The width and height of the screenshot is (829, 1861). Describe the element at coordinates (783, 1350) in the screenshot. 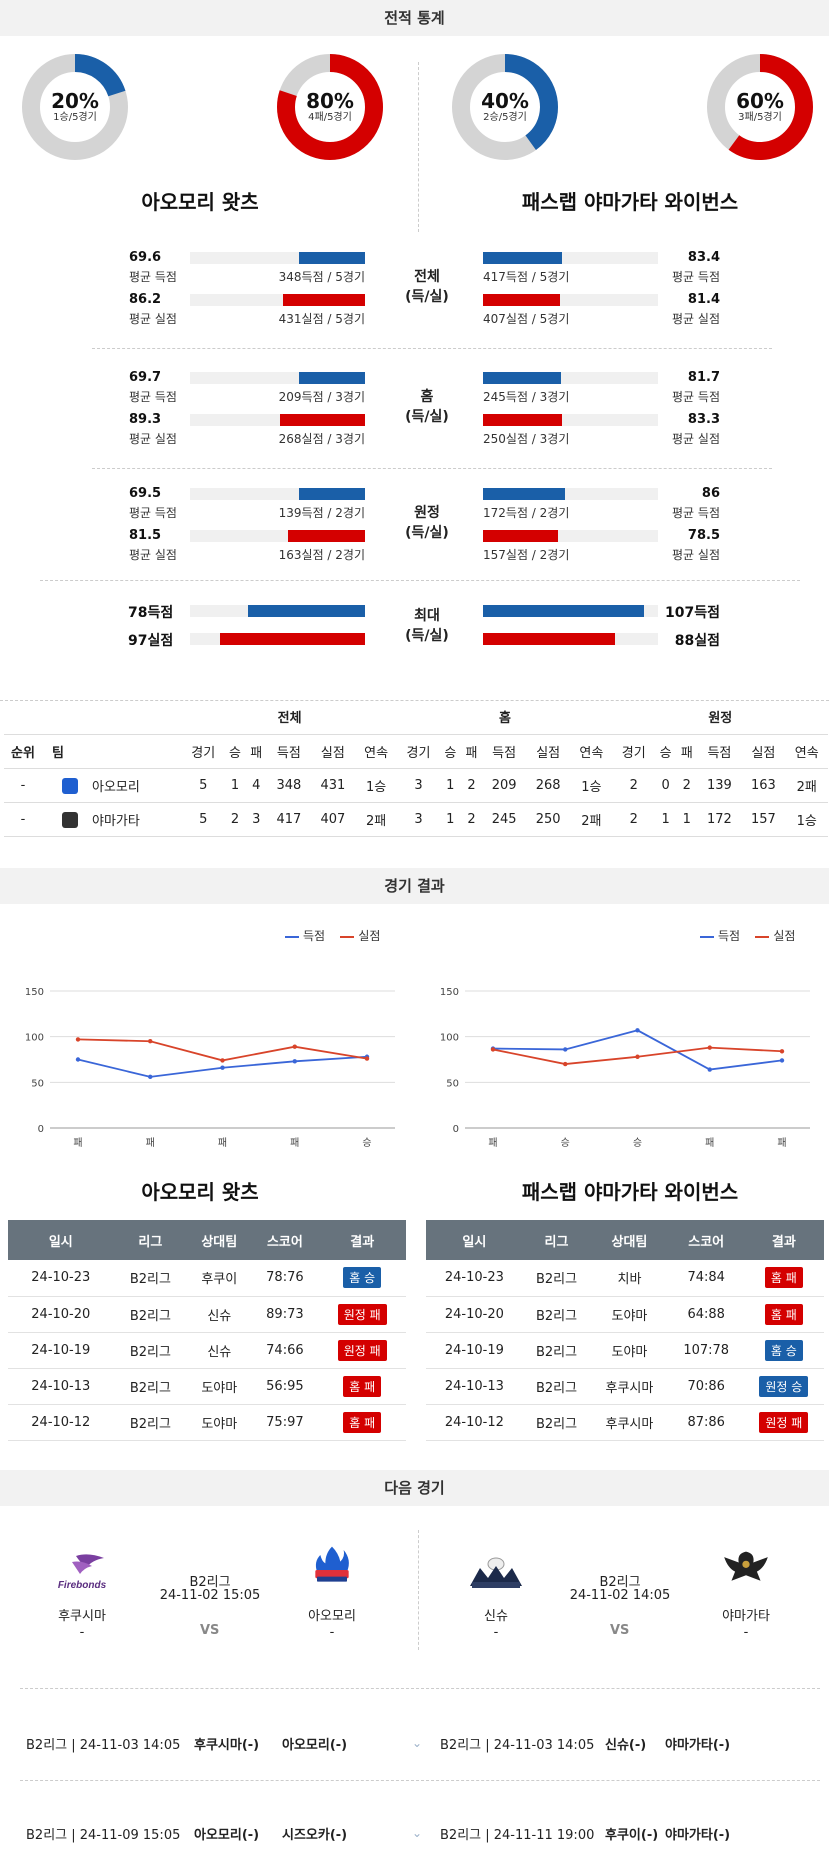

I see `result-badge: 홈 승` at that location.